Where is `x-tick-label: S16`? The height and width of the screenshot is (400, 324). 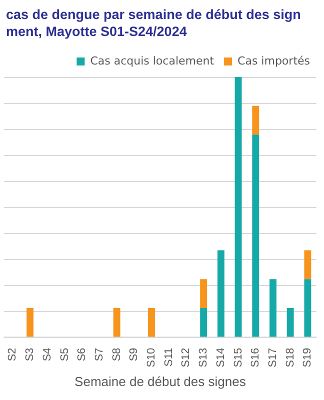
x-tick-label: S16 is located at coordinates (256, 358).